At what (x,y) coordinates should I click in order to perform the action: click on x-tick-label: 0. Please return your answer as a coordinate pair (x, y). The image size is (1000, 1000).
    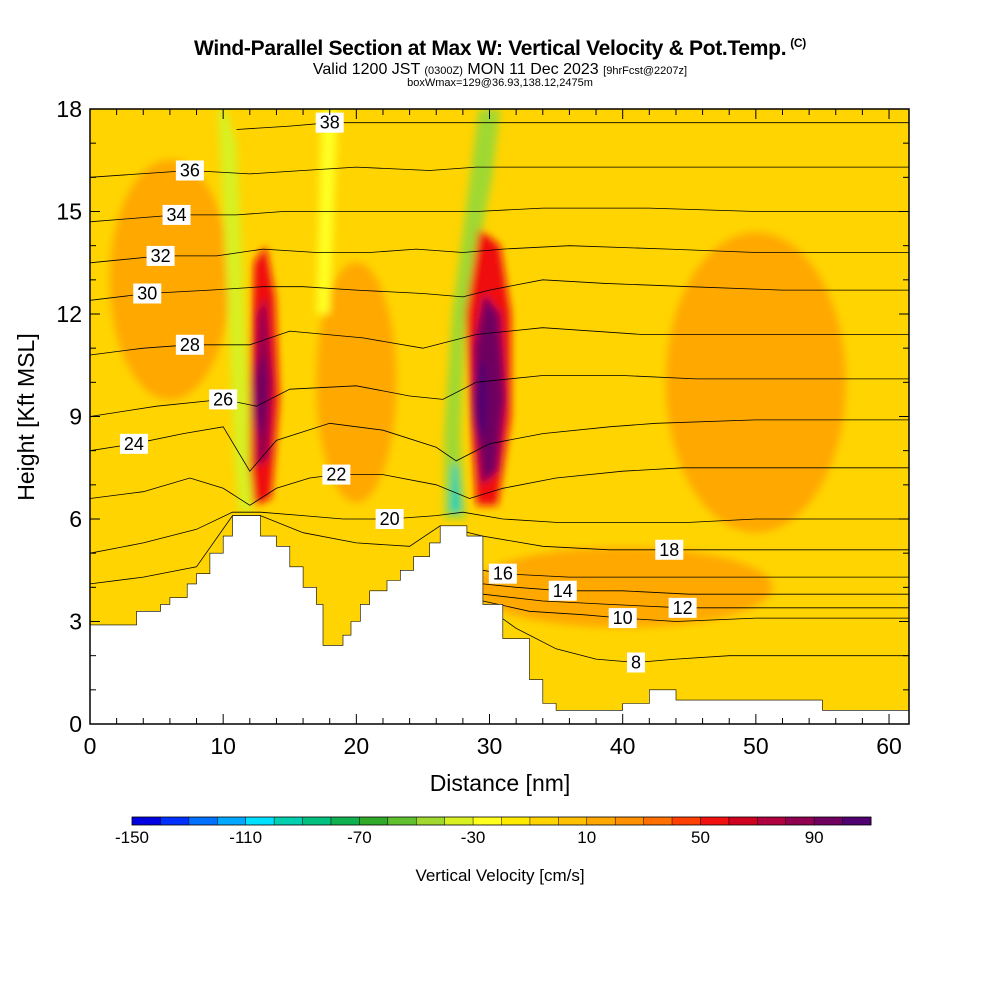
    Looking at the image, I should click on (90, 746).